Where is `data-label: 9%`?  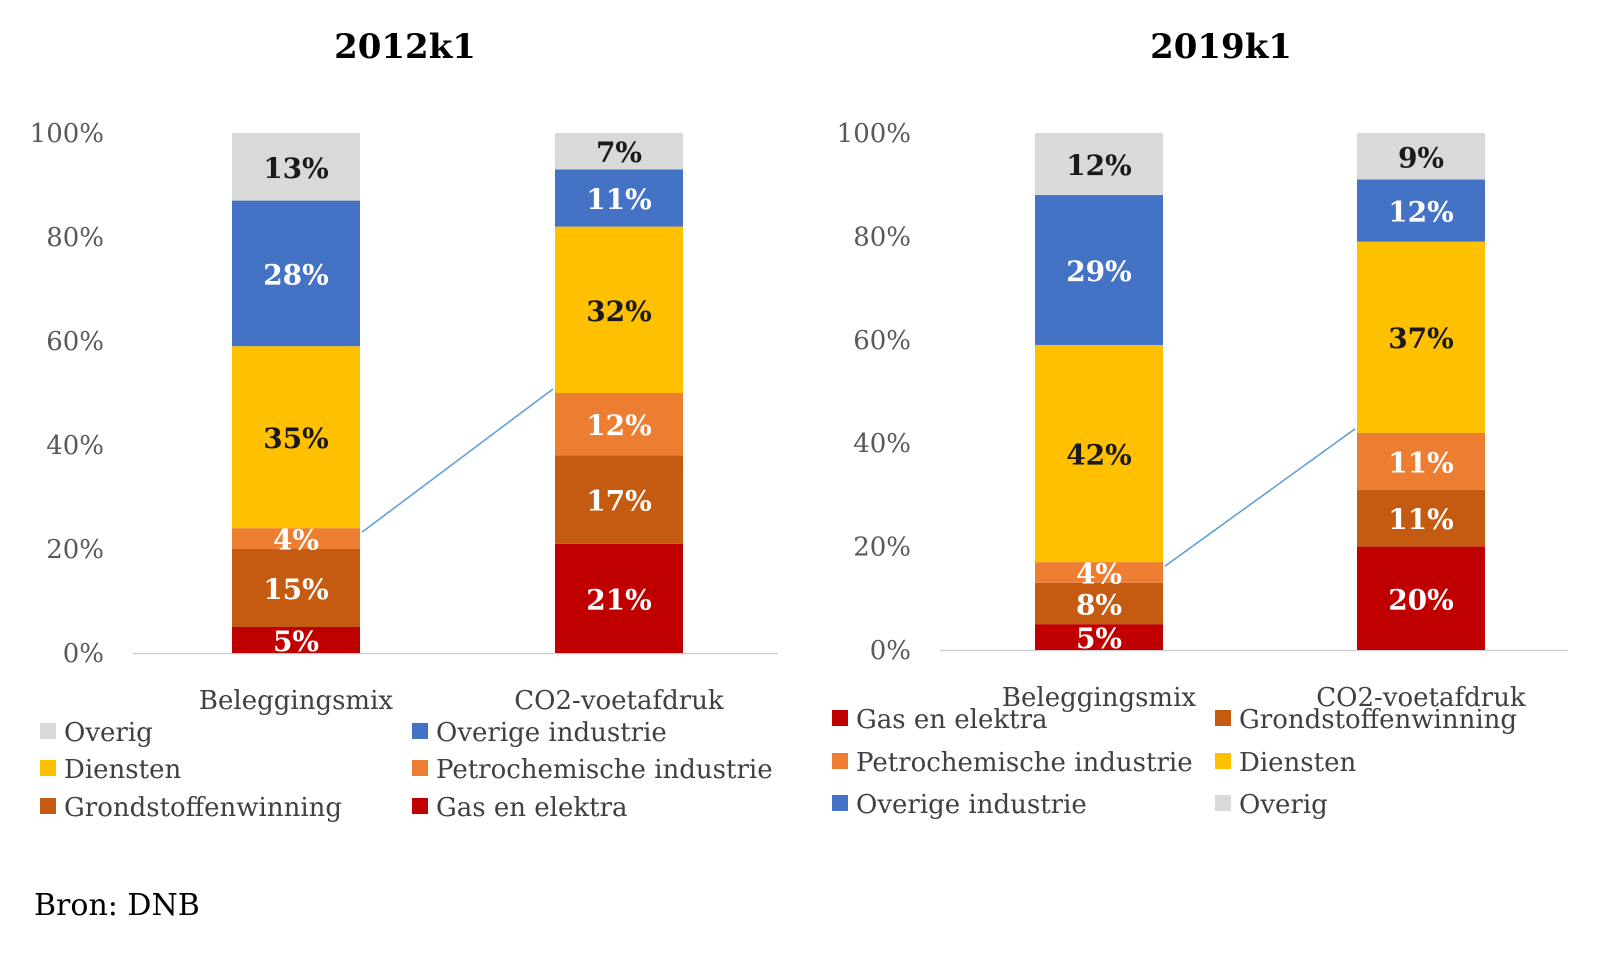 data-label: 9% is located at coordinates (1421, 157).